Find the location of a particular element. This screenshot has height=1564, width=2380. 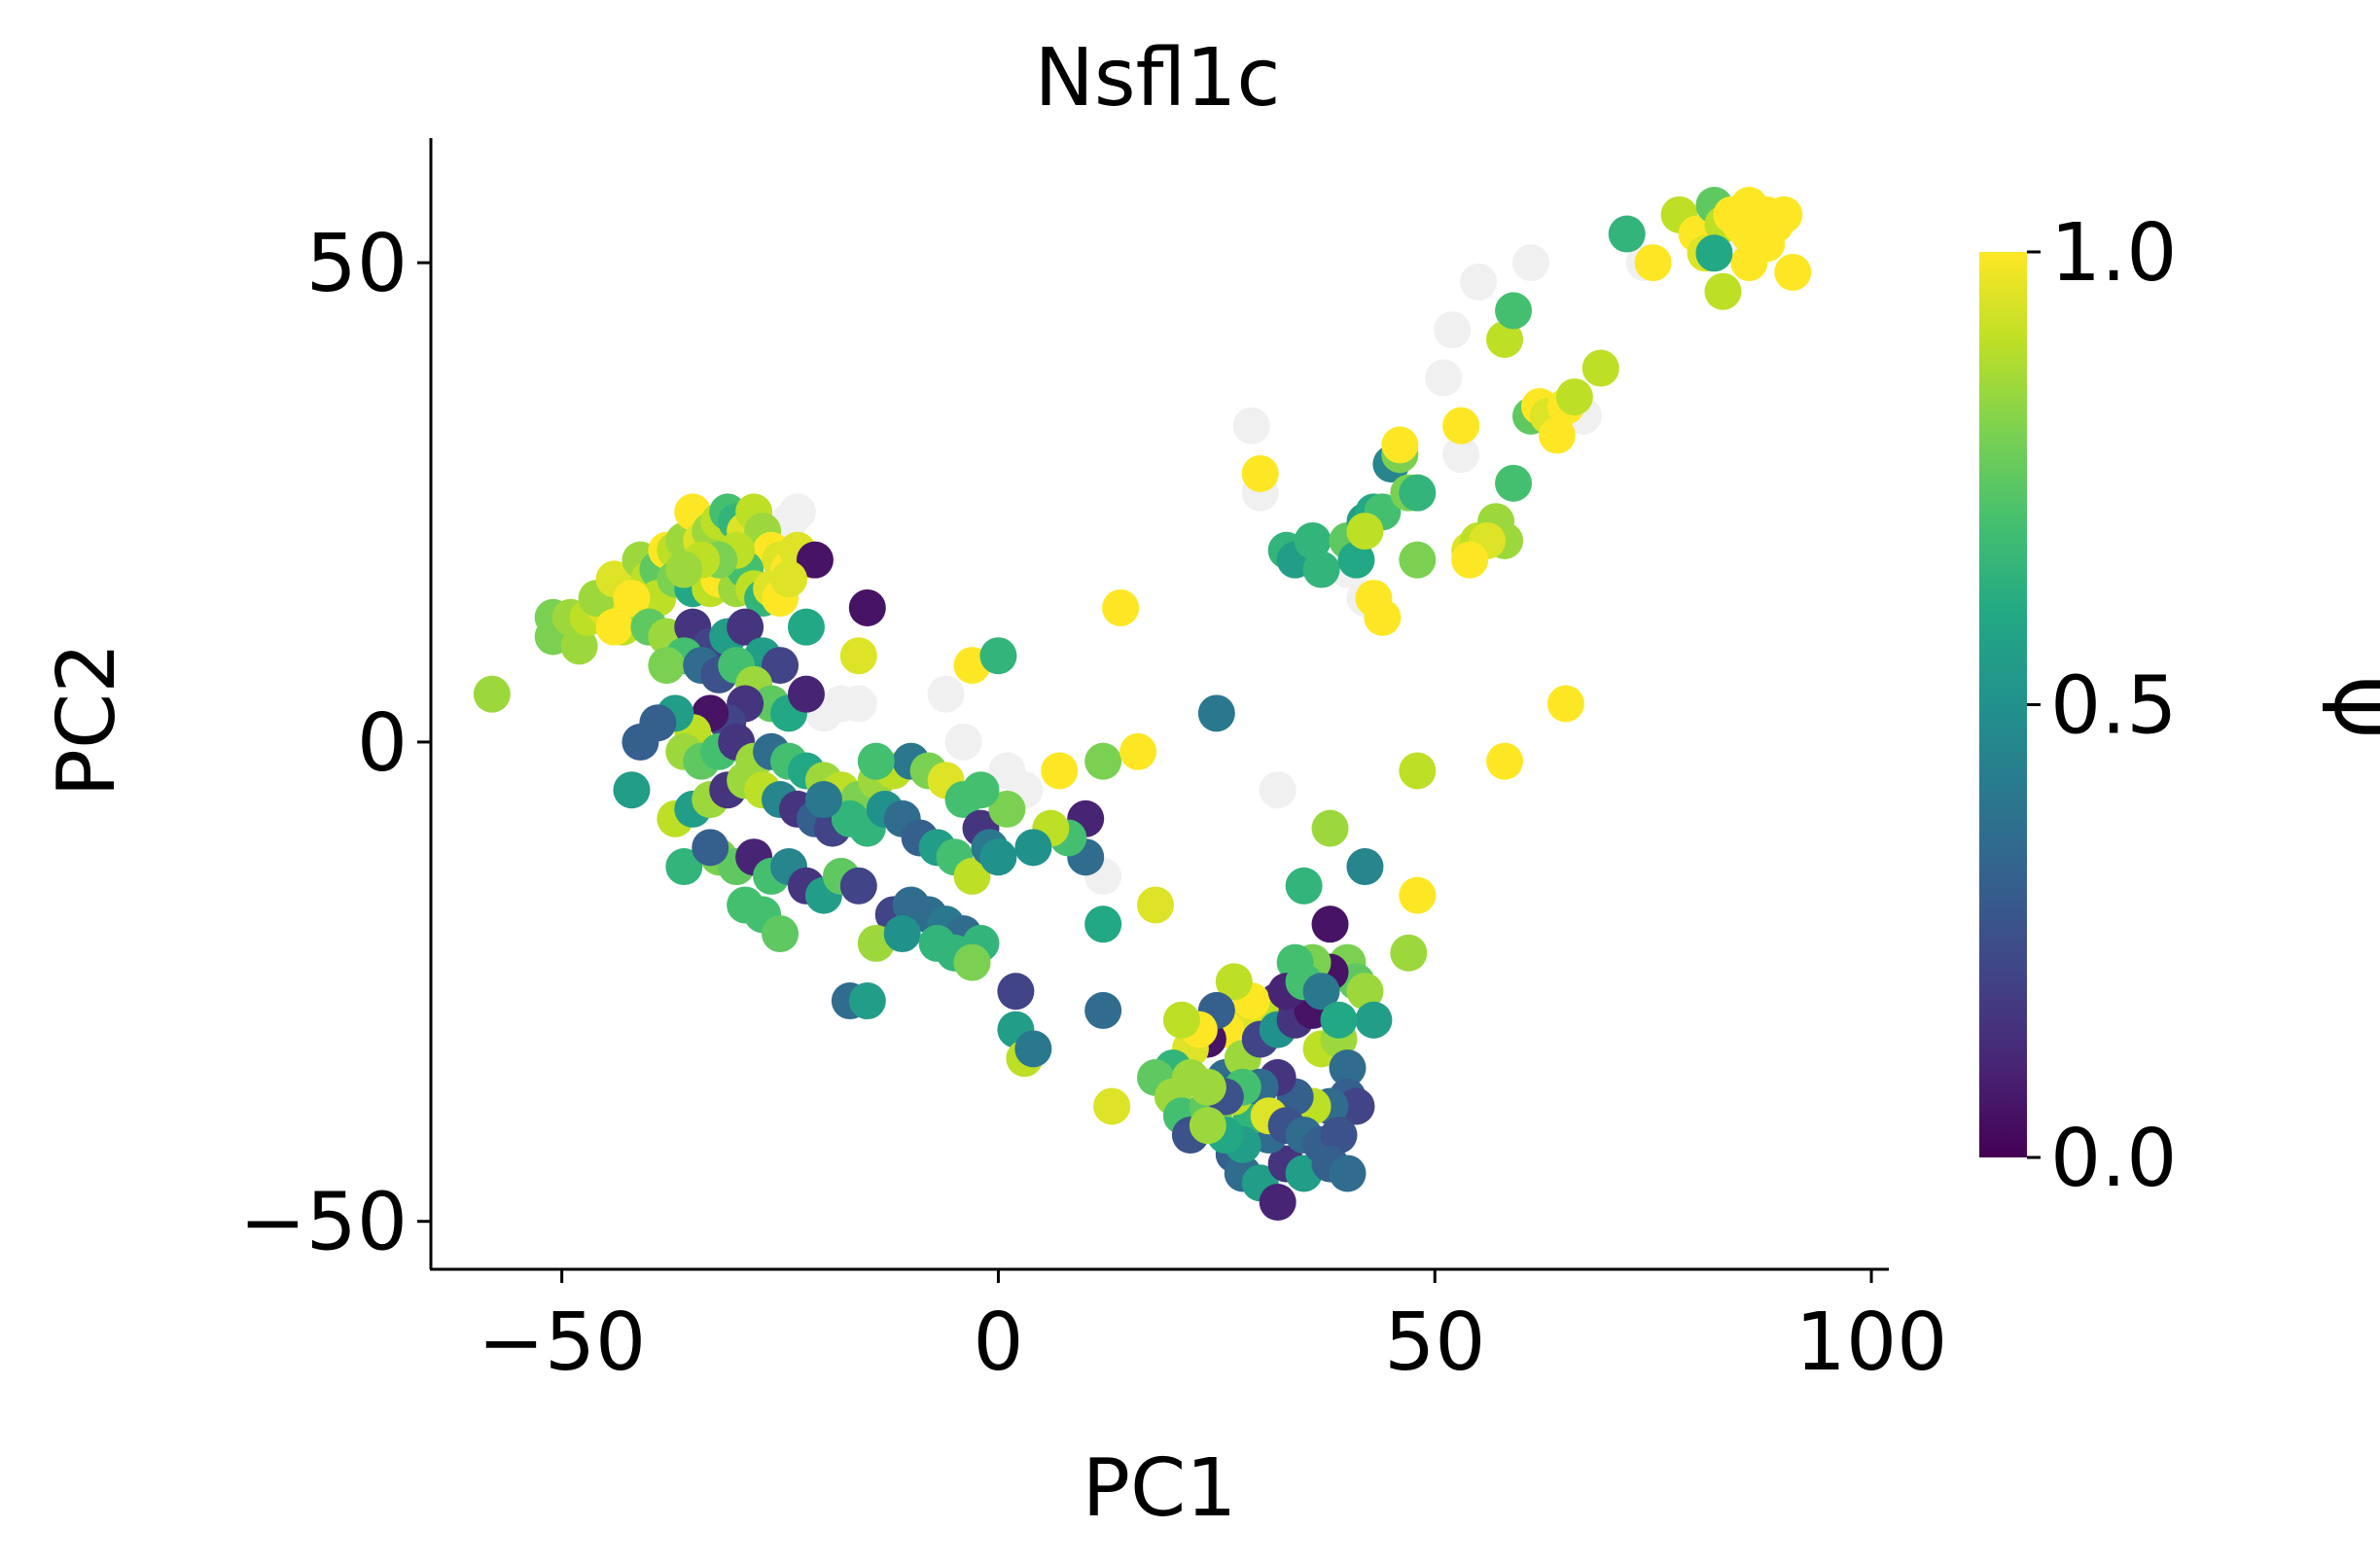

colorbar-tick-label: 1.0 is located at coordinates (2113, 253).